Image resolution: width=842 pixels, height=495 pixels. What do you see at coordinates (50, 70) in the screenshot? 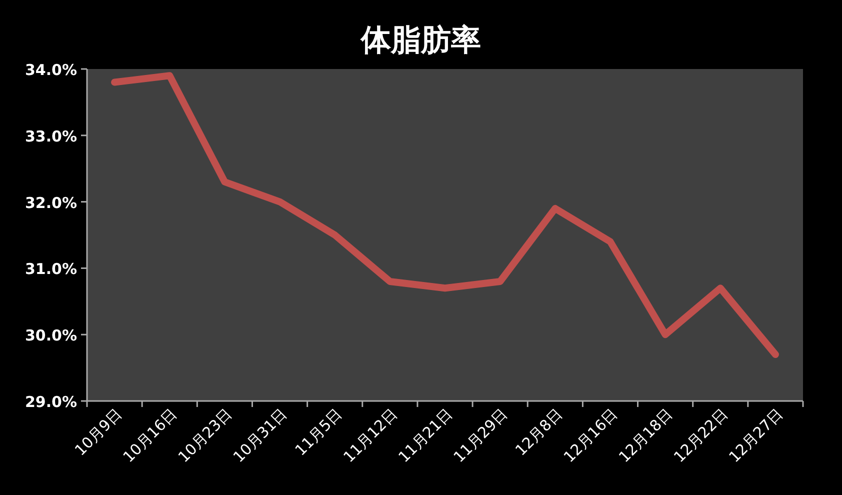
I see `y-tick-label: 34.0%` at bounding box center [50, 70].